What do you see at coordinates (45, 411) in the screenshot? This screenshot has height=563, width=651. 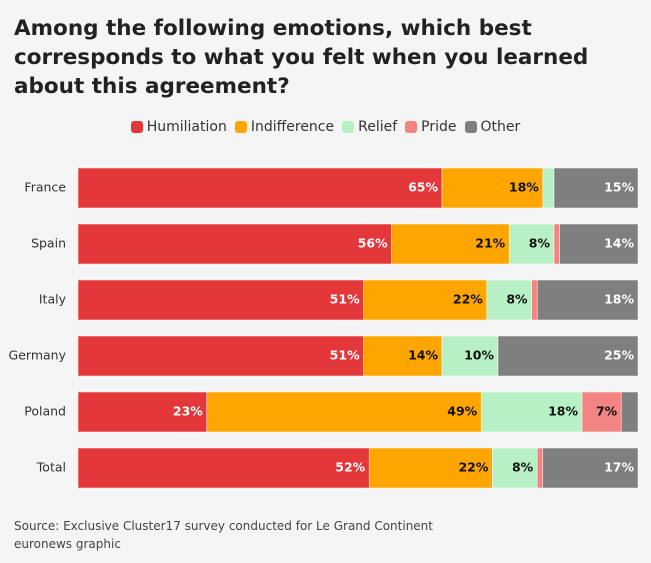 I see `y-tick-label: Poland` at bounding box center [45, 411].